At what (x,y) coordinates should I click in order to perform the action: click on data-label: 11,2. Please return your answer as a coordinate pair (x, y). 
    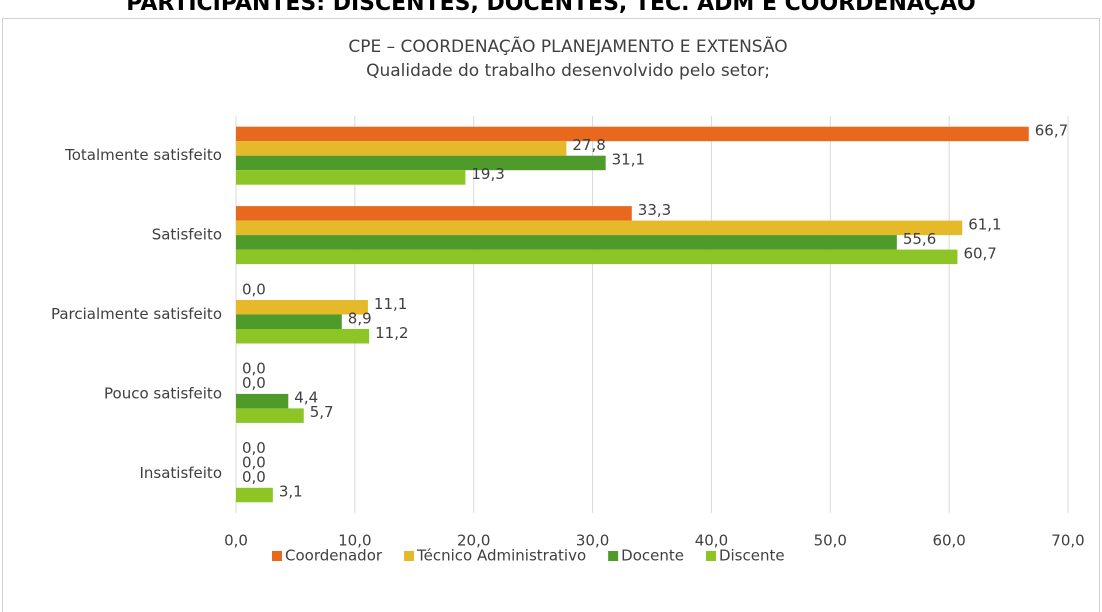
    Looking at the image, I should click on (391, 333).